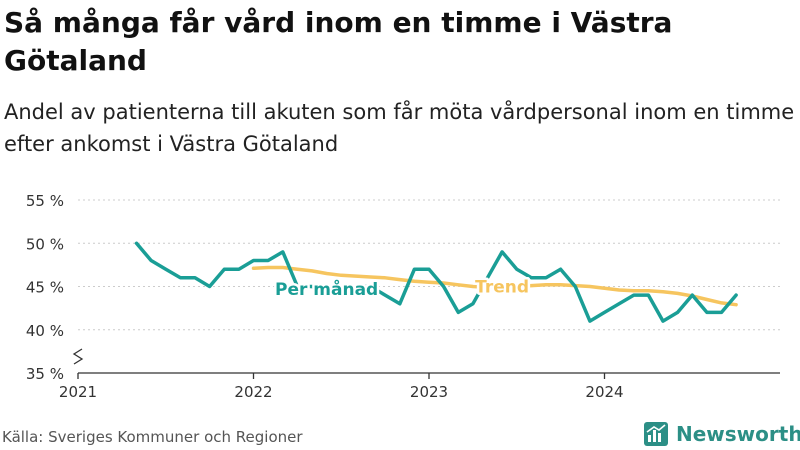 This screenshot has height=450, width=800. What do you see at coordinates (253, 392) in the screenshot?
I see `x-tick-label: 2022` at bounding box center [253, 392].